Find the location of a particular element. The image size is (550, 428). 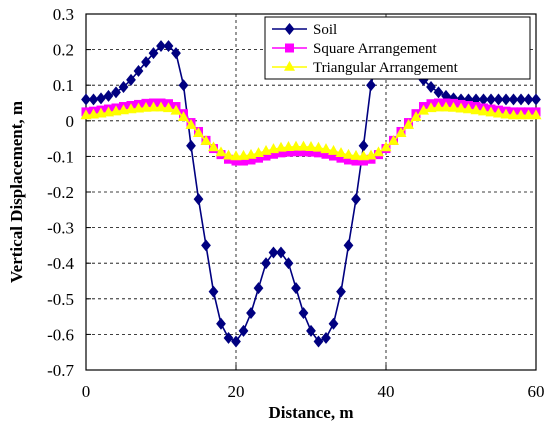

y-tick-label: -0.5 is located at coordinates (60, 299).